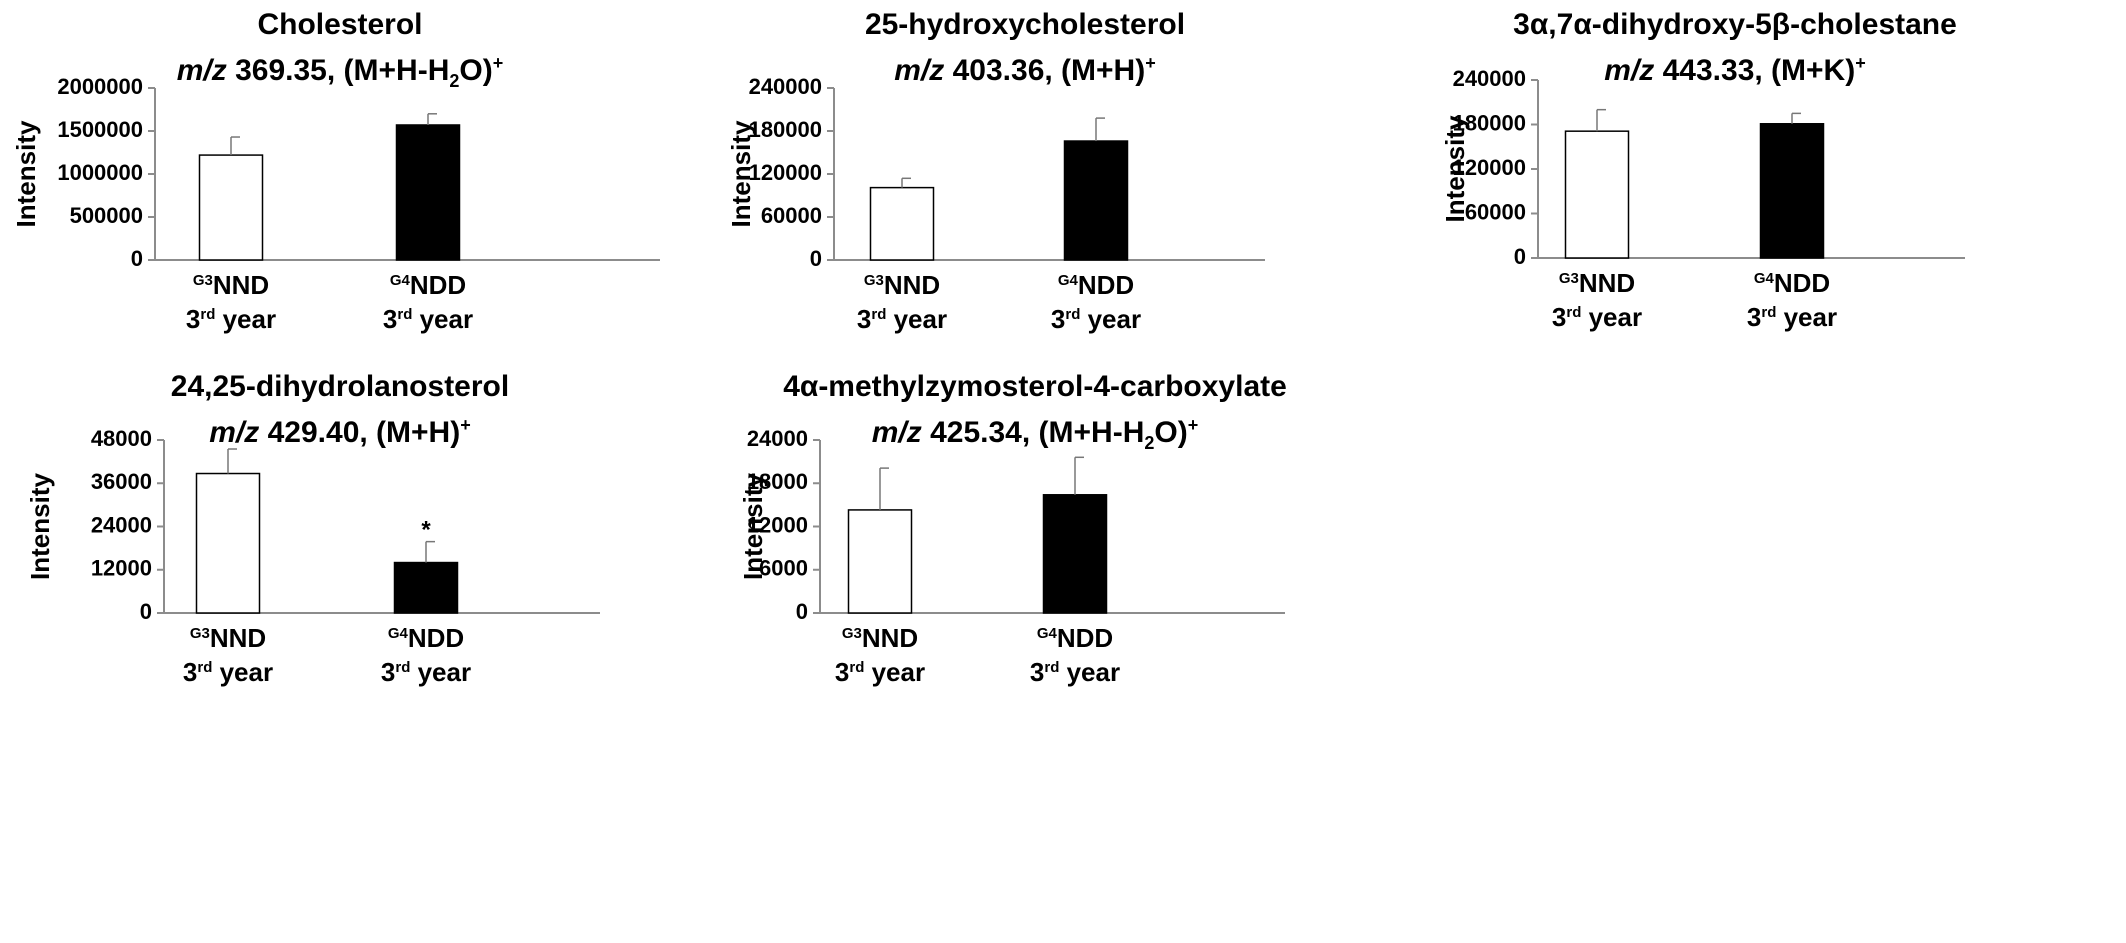 The width and height of the screenshot is (2126, 943). What do you see at coordinates (313, 432) in the screenshot?
I see `mz-value: 429.40` at bounding box center [313, 432].